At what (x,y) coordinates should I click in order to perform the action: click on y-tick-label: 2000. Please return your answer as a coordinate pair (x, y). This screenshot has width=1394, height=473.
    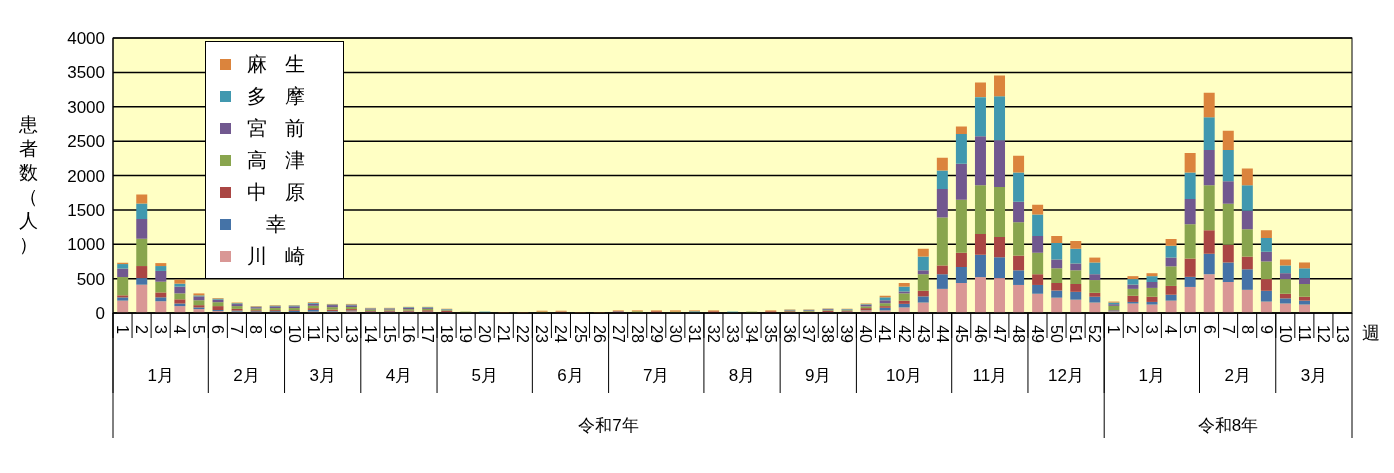
    Looking at the image, I should click on (86, 176).